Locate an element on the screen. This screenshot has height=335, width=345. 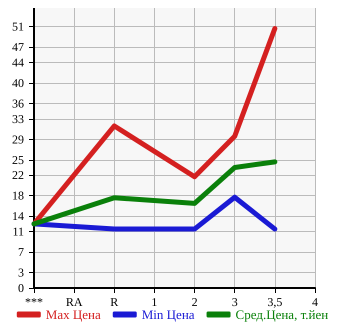
y-tick-label: 29 is located at coordinates (18, 139).